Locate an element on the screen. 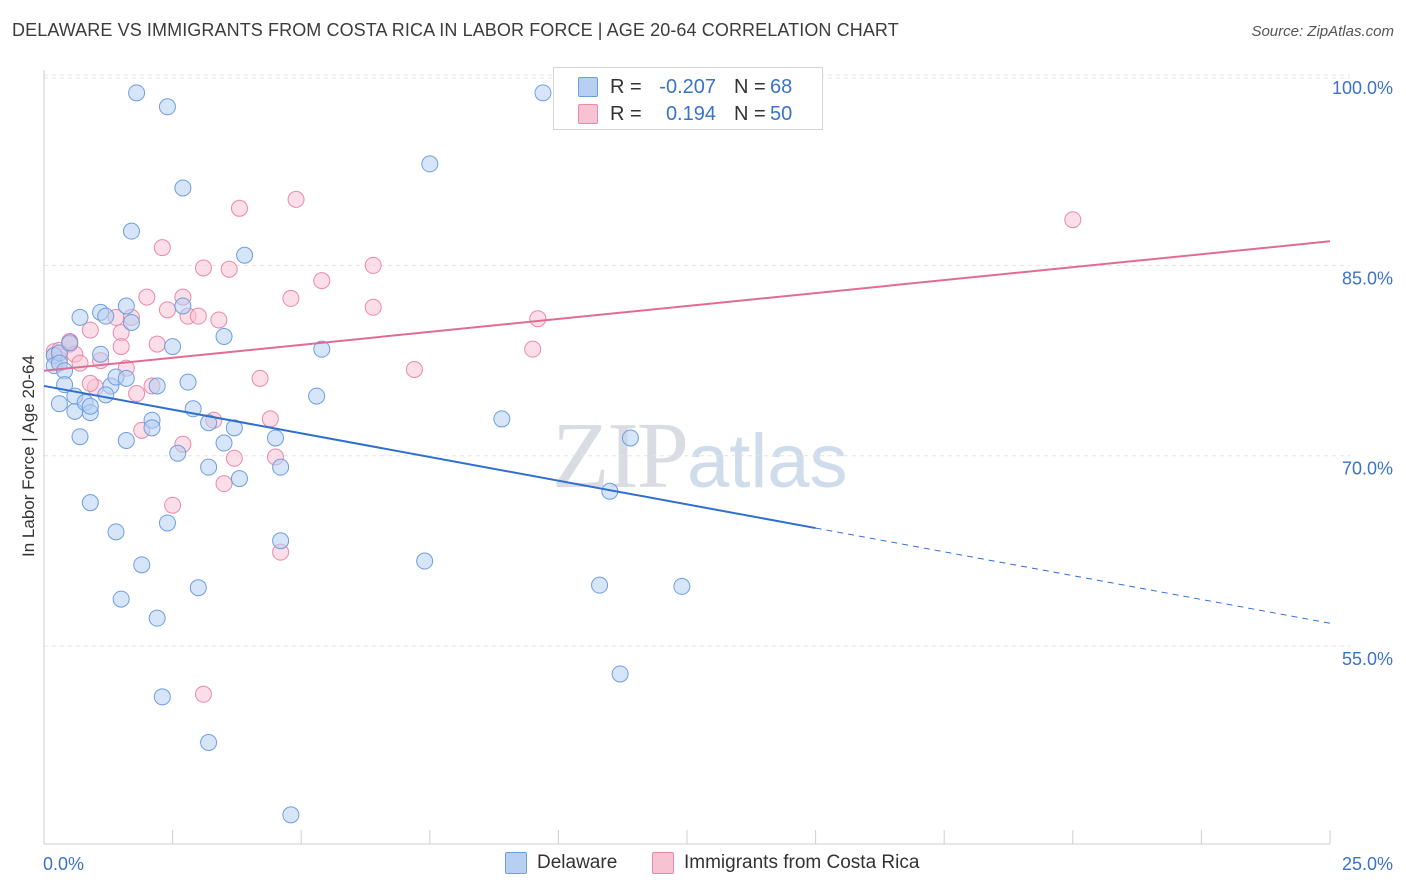 Image resolution: width=1406 pixels, height=892 pixels. costa-rica-trend-line is located at coordinates (687, 306).